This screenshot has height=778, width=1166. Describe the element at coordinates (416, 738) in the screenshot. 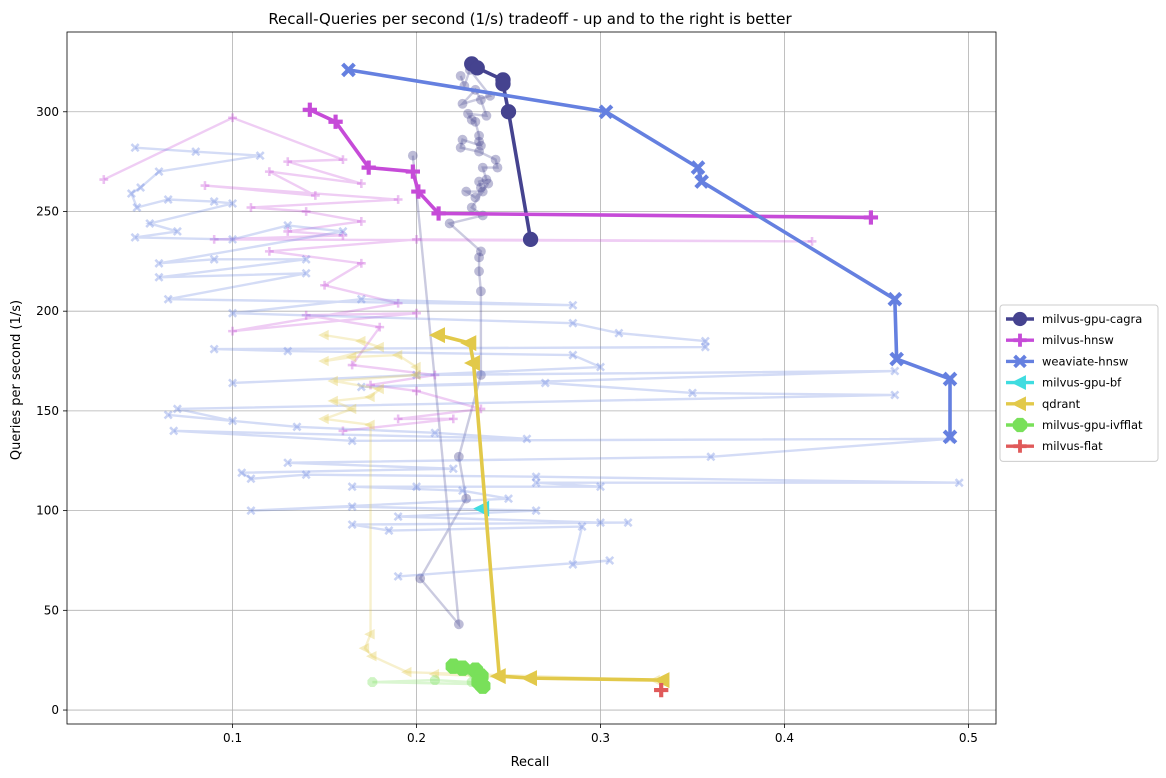

I see `x-tick-label: 0.2` at that location.